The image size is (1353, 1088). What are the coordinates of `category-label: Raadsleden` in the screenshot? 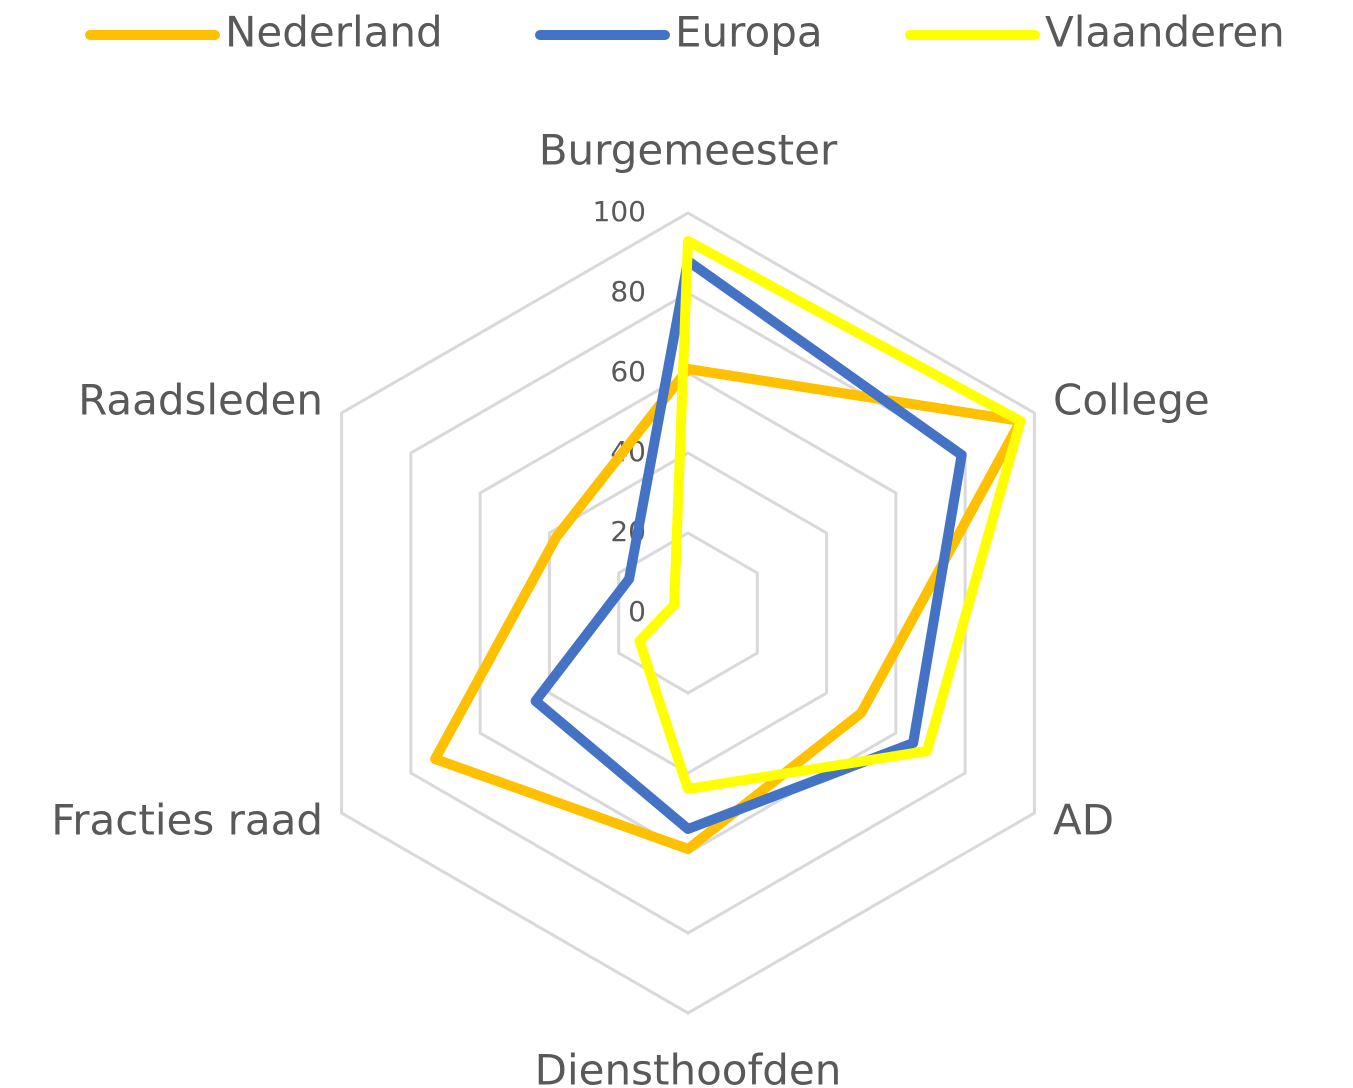 It's located at (200, 400).